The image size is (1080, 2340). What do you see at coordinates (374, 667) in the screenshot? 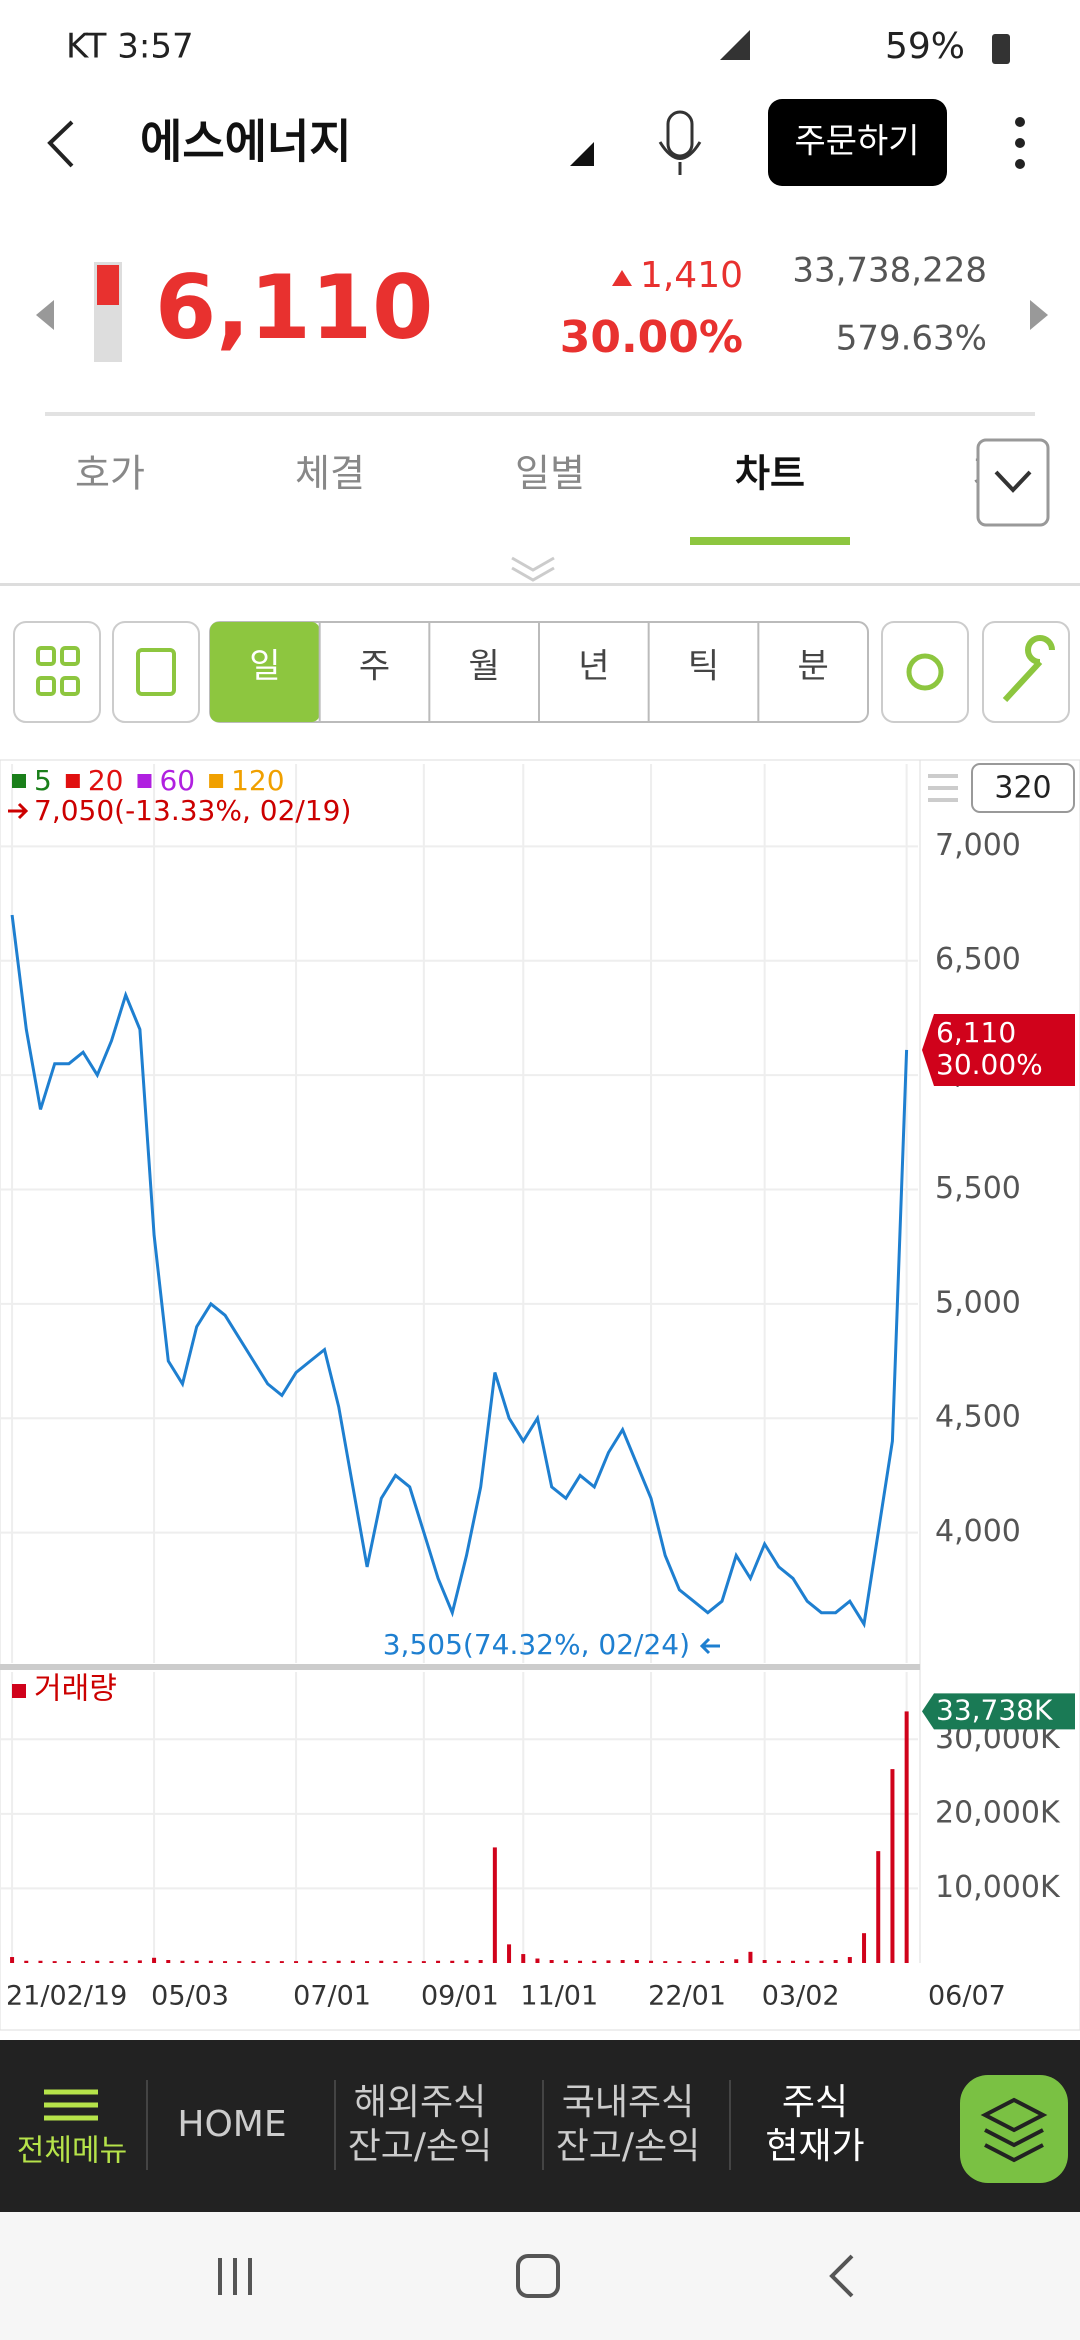
I see `period-option: 주` at bounding box center [374, 667].